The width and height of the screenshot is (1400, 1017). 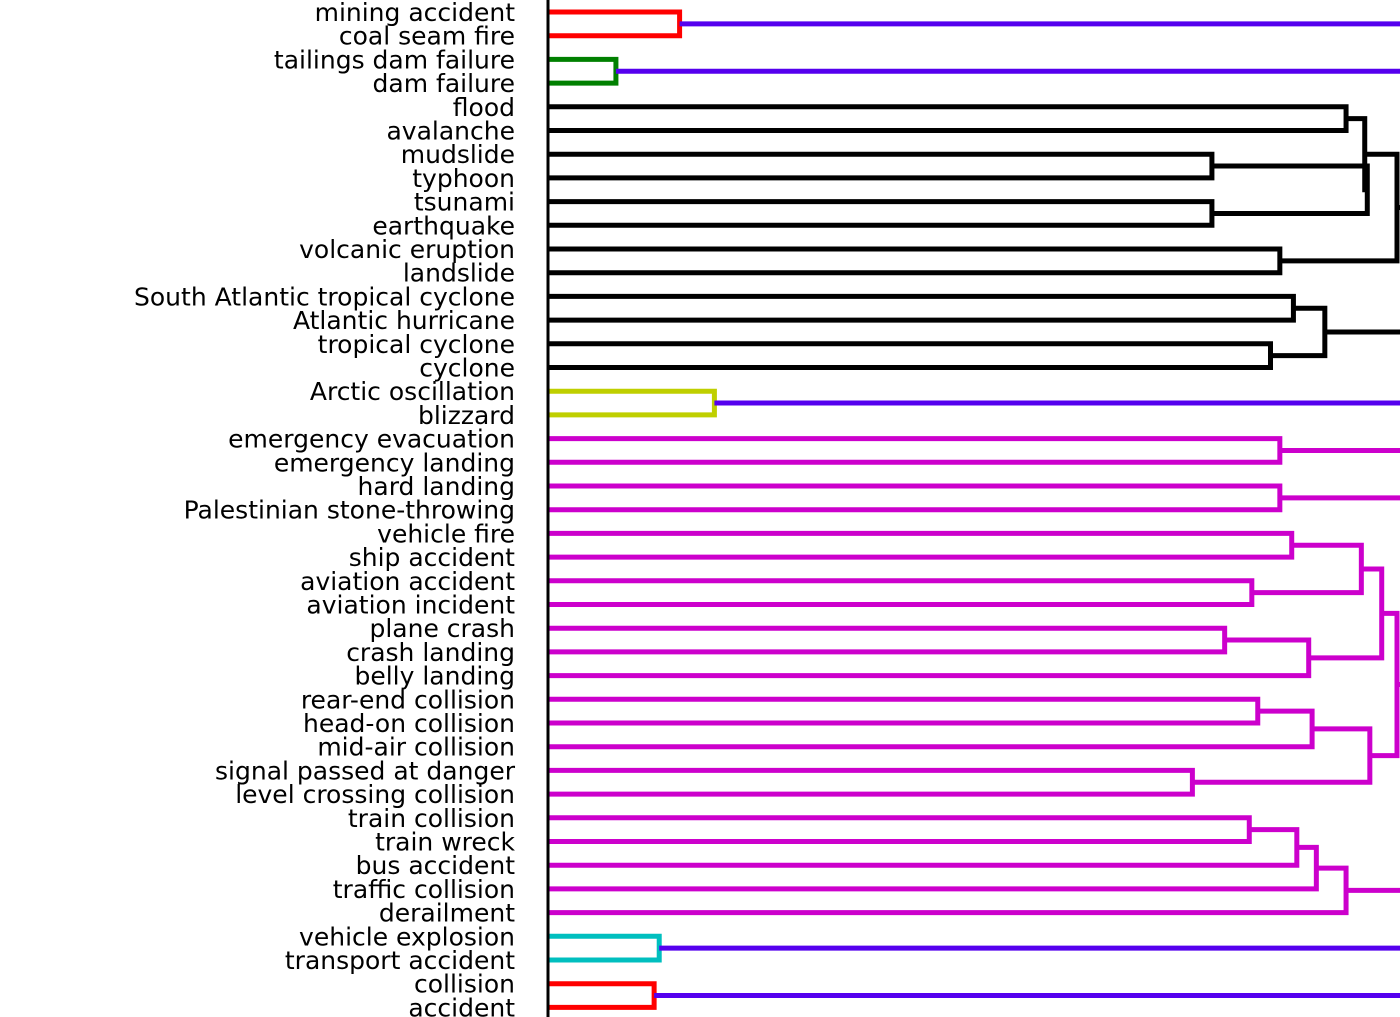 I want to click on leaf-label: typhoon, so click(x=463, y=178).